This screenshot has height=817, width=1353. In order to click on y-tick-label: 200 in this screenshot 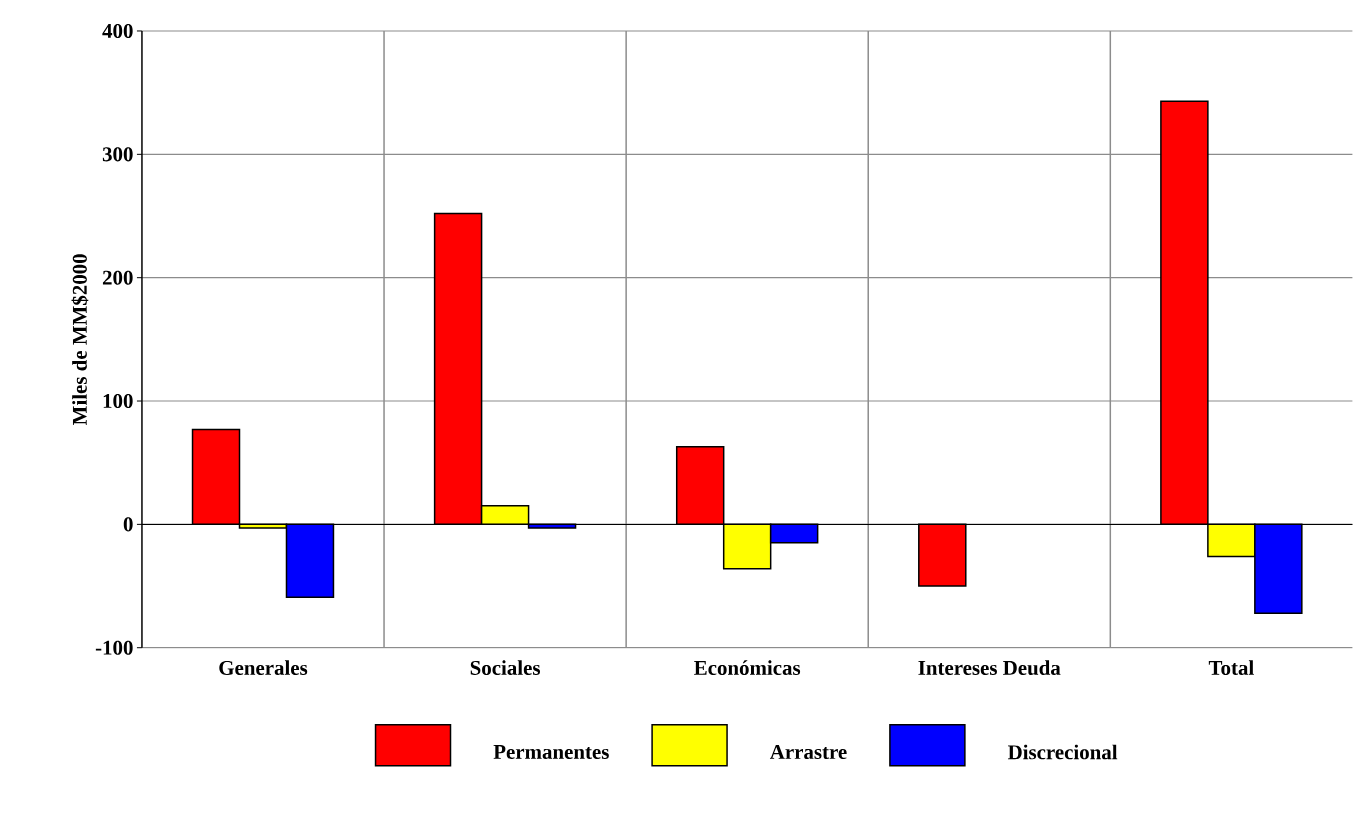, I will do `click(117, 277)`.